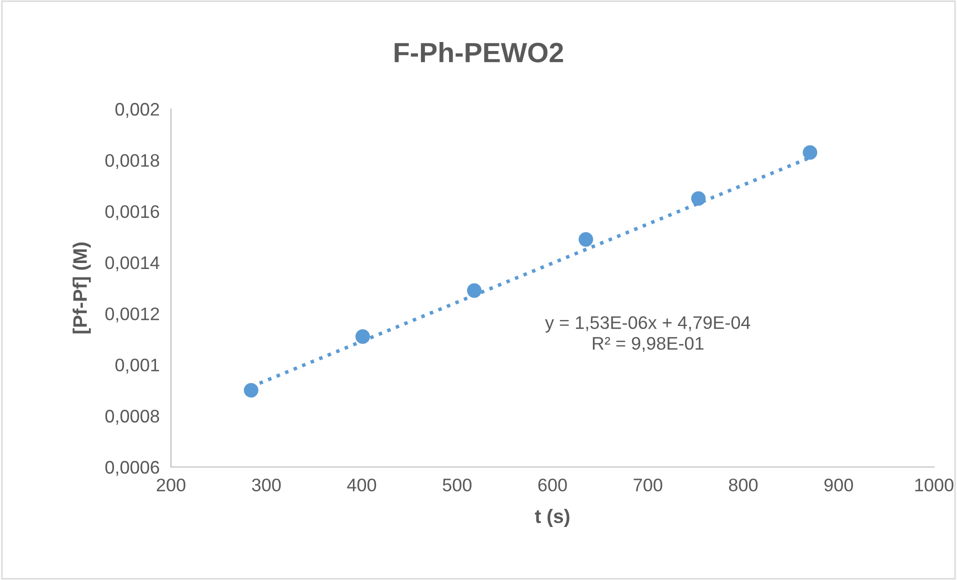  Describe the element at coordinates (743, 485) in the screenshot. I see `x-tick-label: 800` at that location.